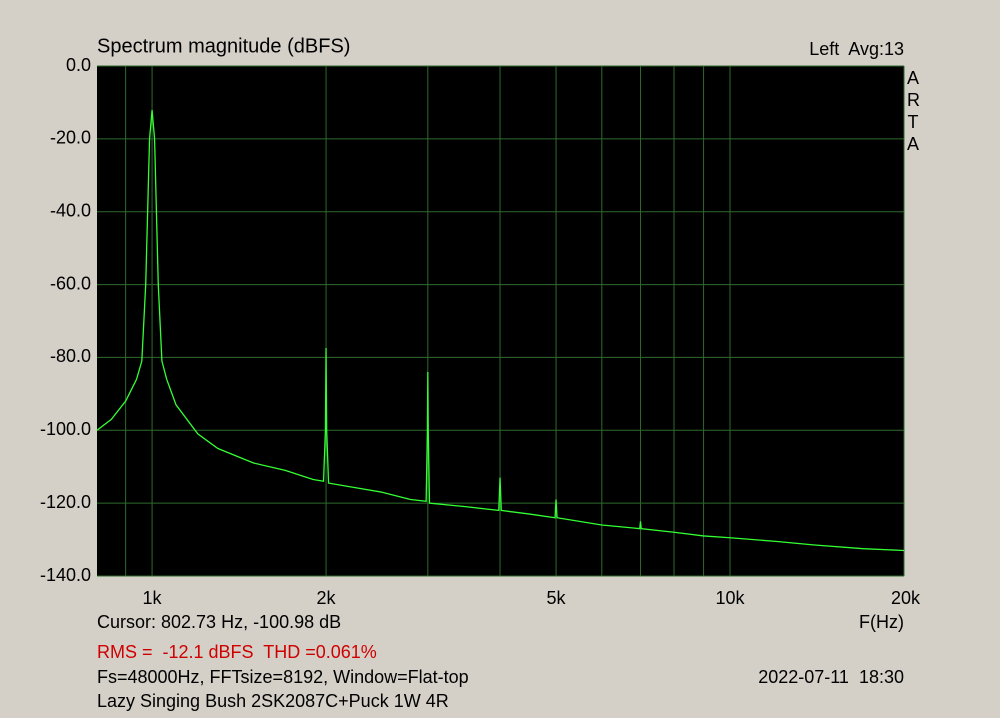  What do you see at coordinates (223, 46) in the screenshot?
I see `chart-title: Spectrum magnitude (dBFS)` at bounding box center [223, 46].